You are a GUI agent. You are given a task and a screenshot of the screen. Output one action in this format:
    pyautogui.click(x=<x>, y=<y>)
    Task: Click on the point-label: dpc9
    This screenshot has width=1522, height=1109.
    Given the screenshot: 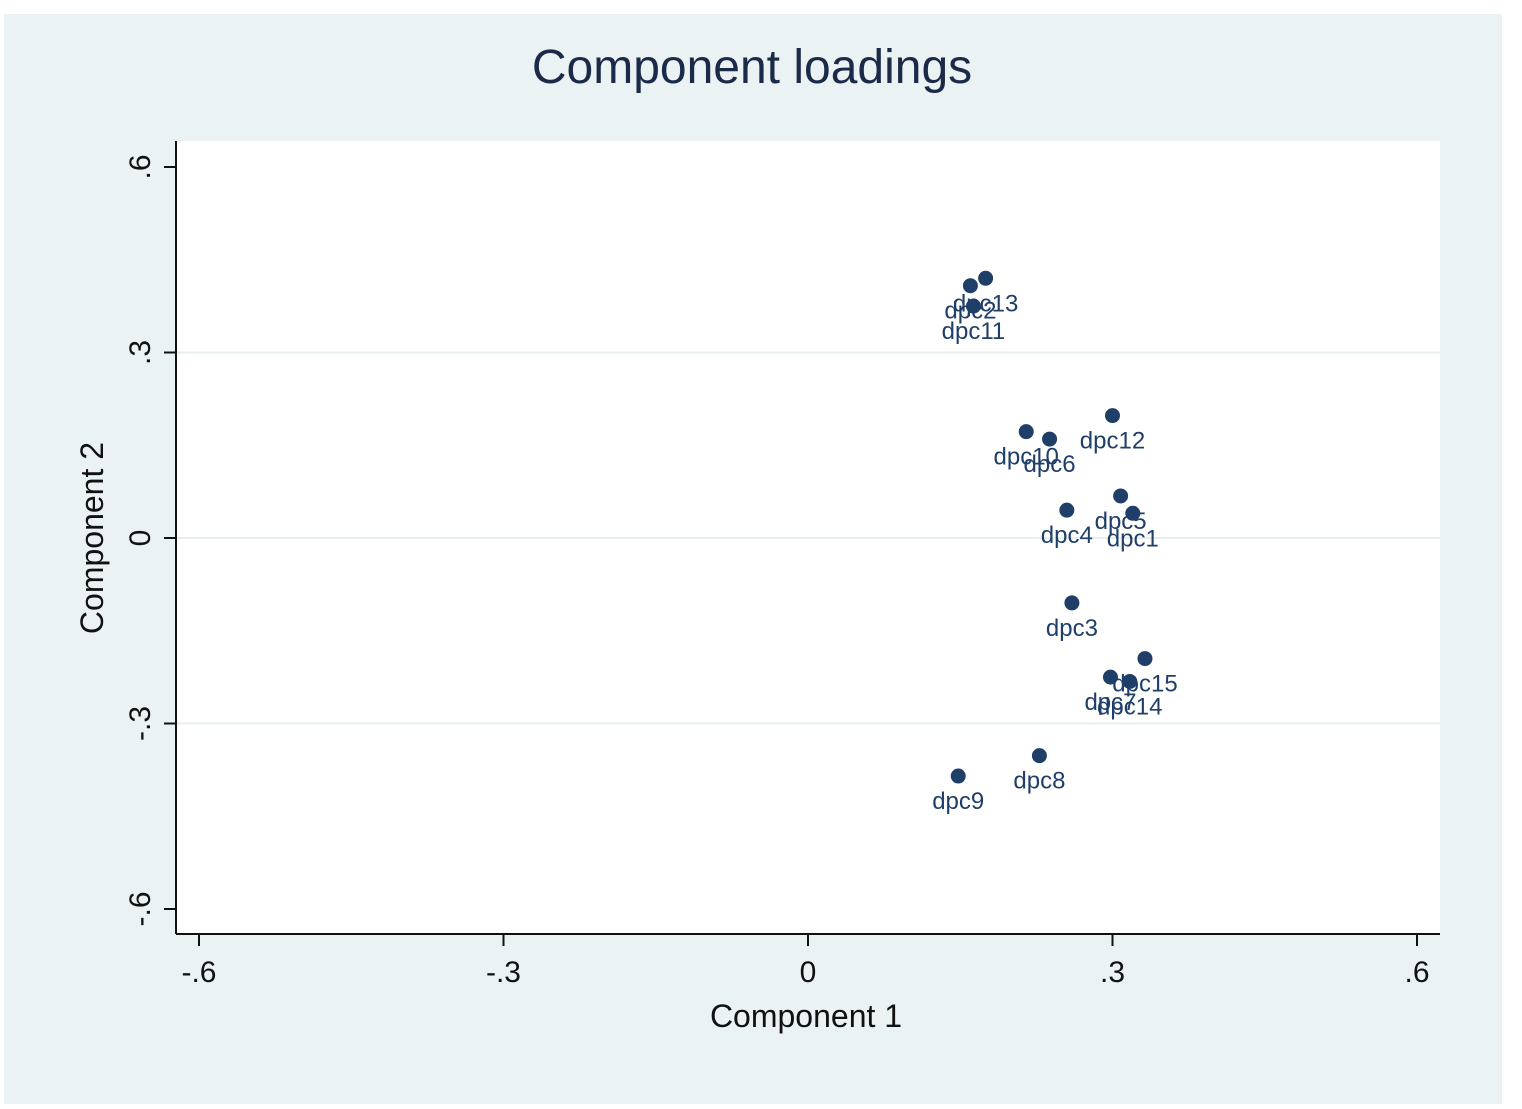 What is the action you would take?
    pyautogui.click(x=958, y=801)
    